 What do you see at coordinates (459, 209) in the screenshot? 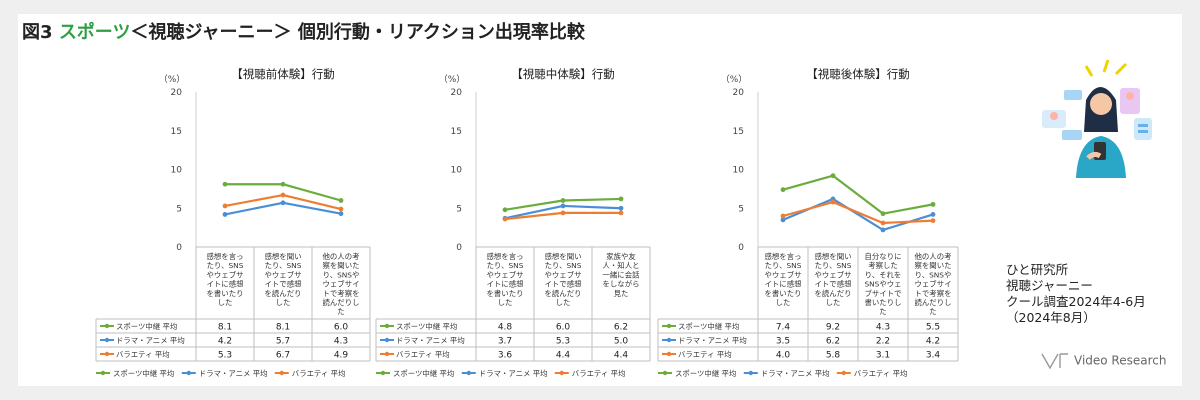
I see `y-tick-label: 5` at bounding box center [459, 209].